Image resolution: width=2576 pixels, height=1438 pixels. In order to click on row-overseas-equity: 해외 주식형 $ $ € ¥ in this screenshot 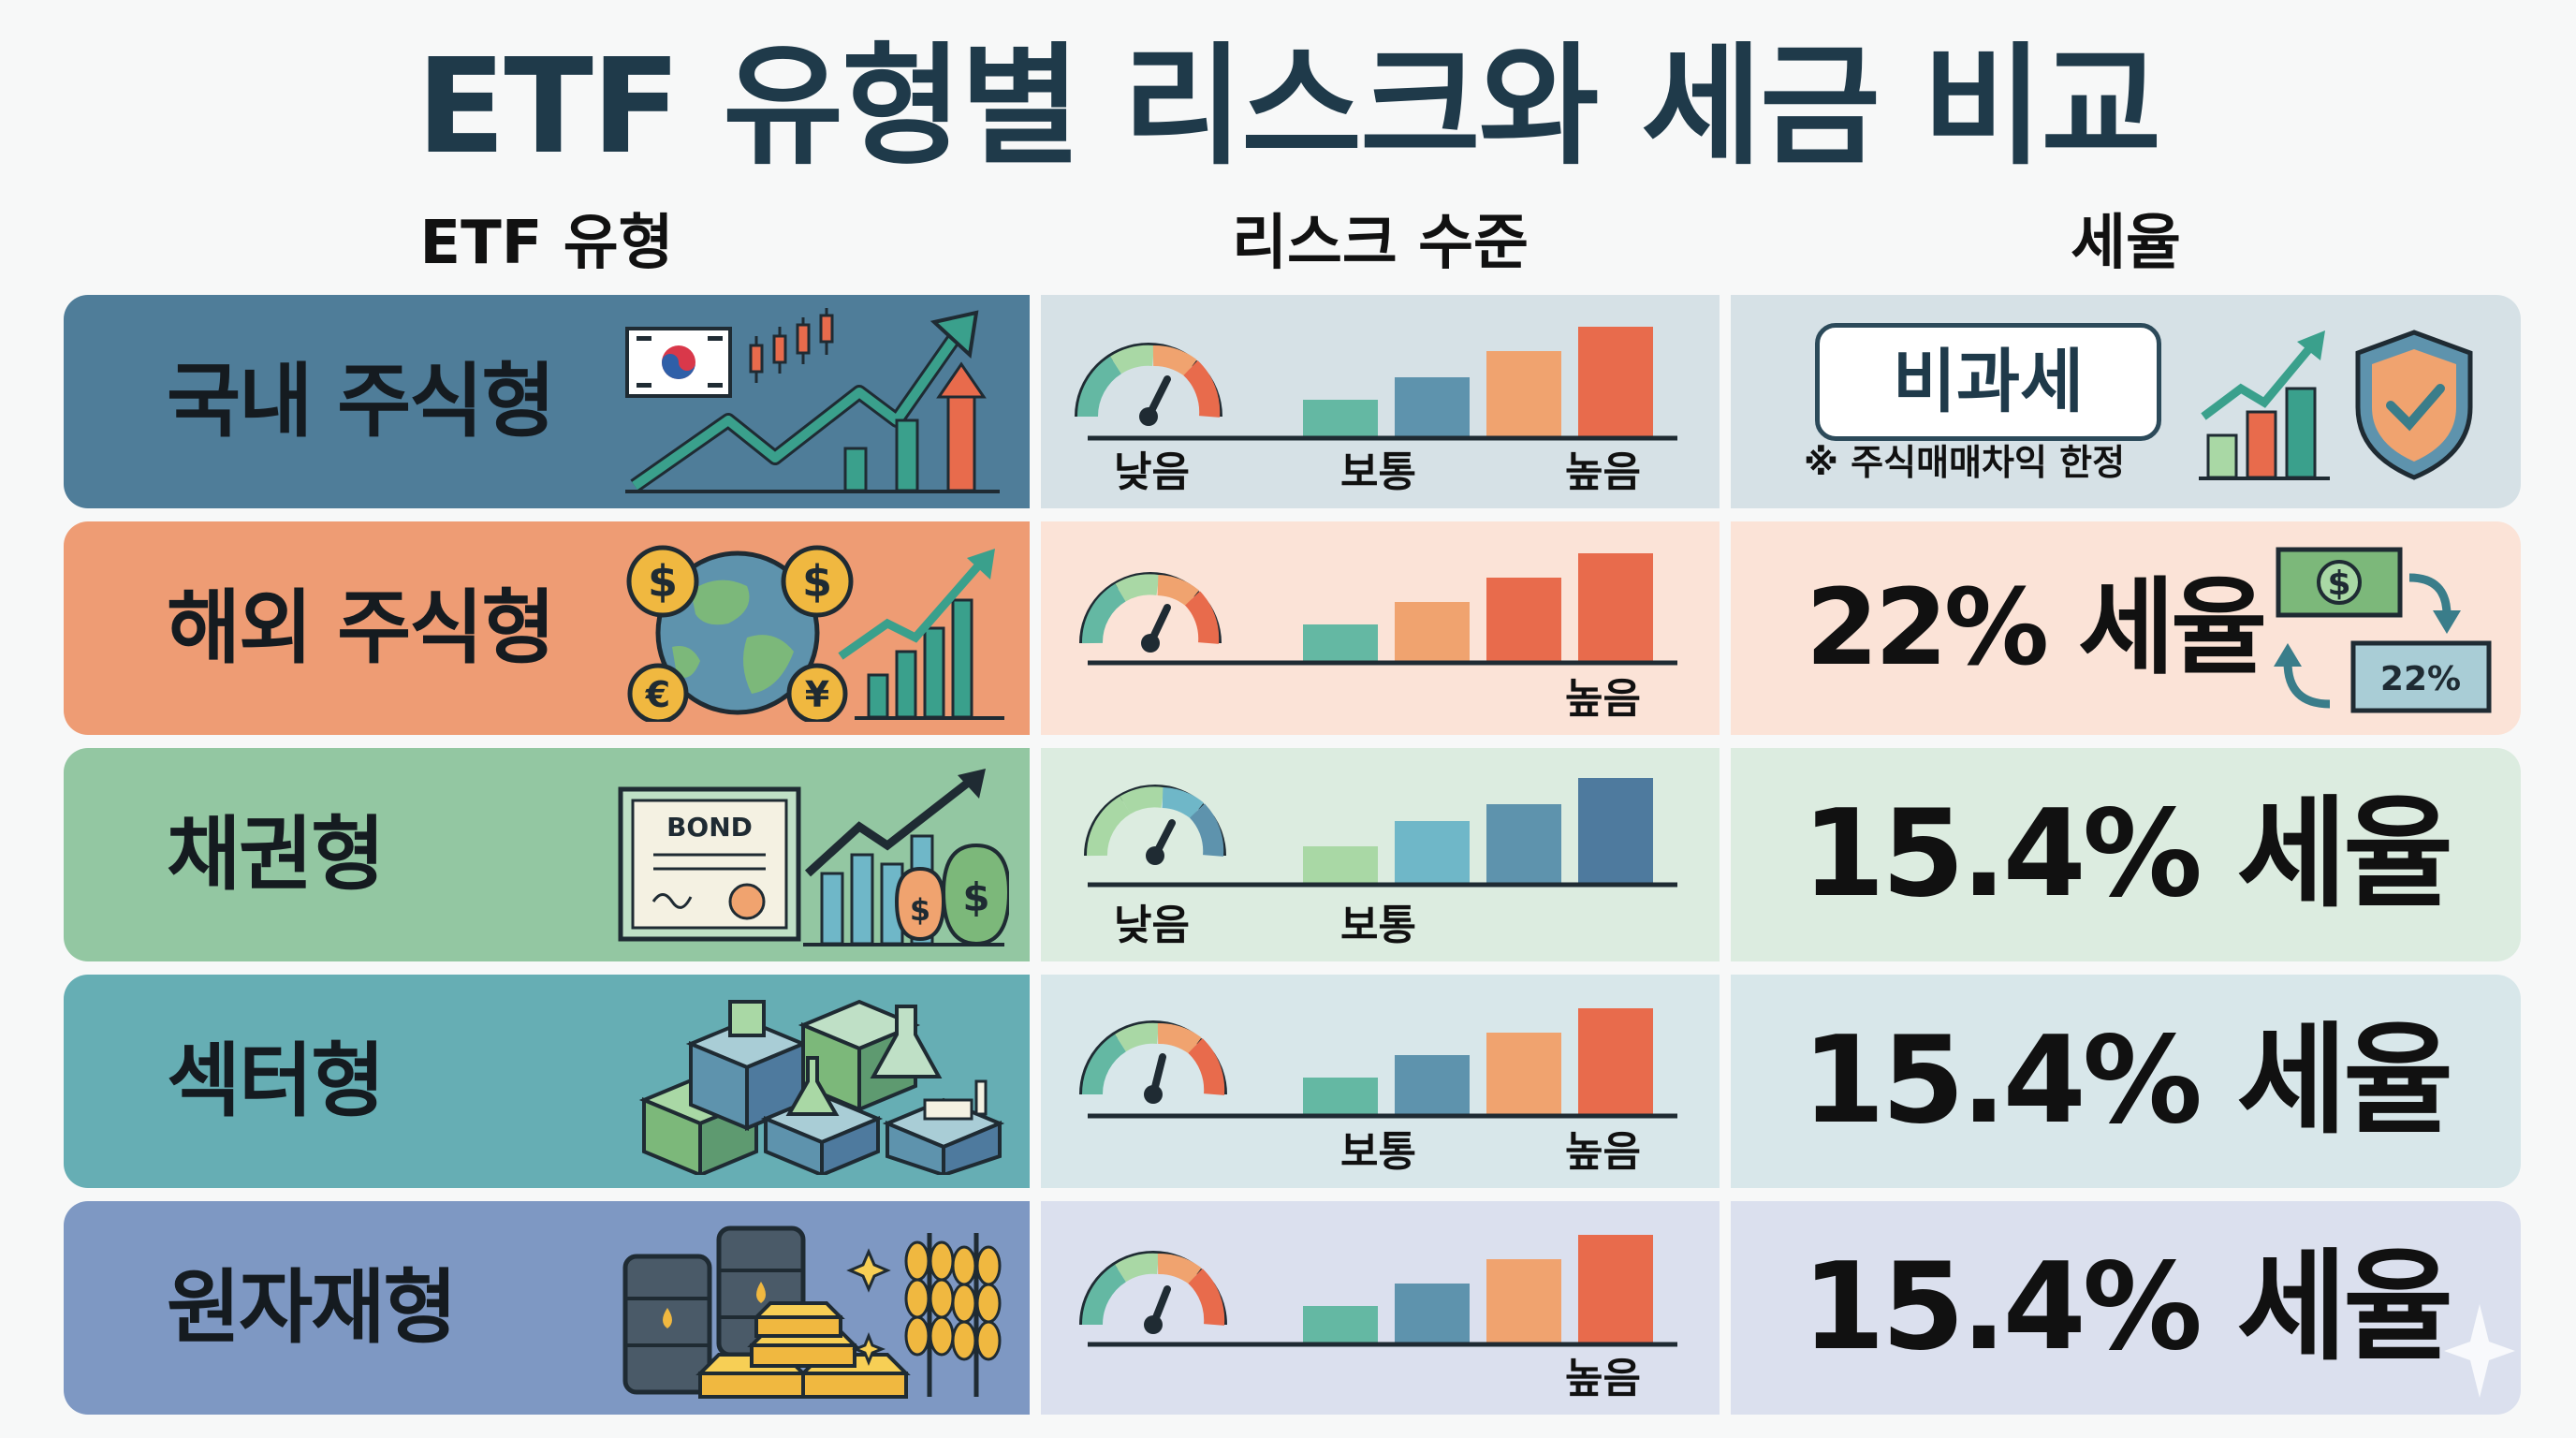, I will do `click(1293, 628)`.